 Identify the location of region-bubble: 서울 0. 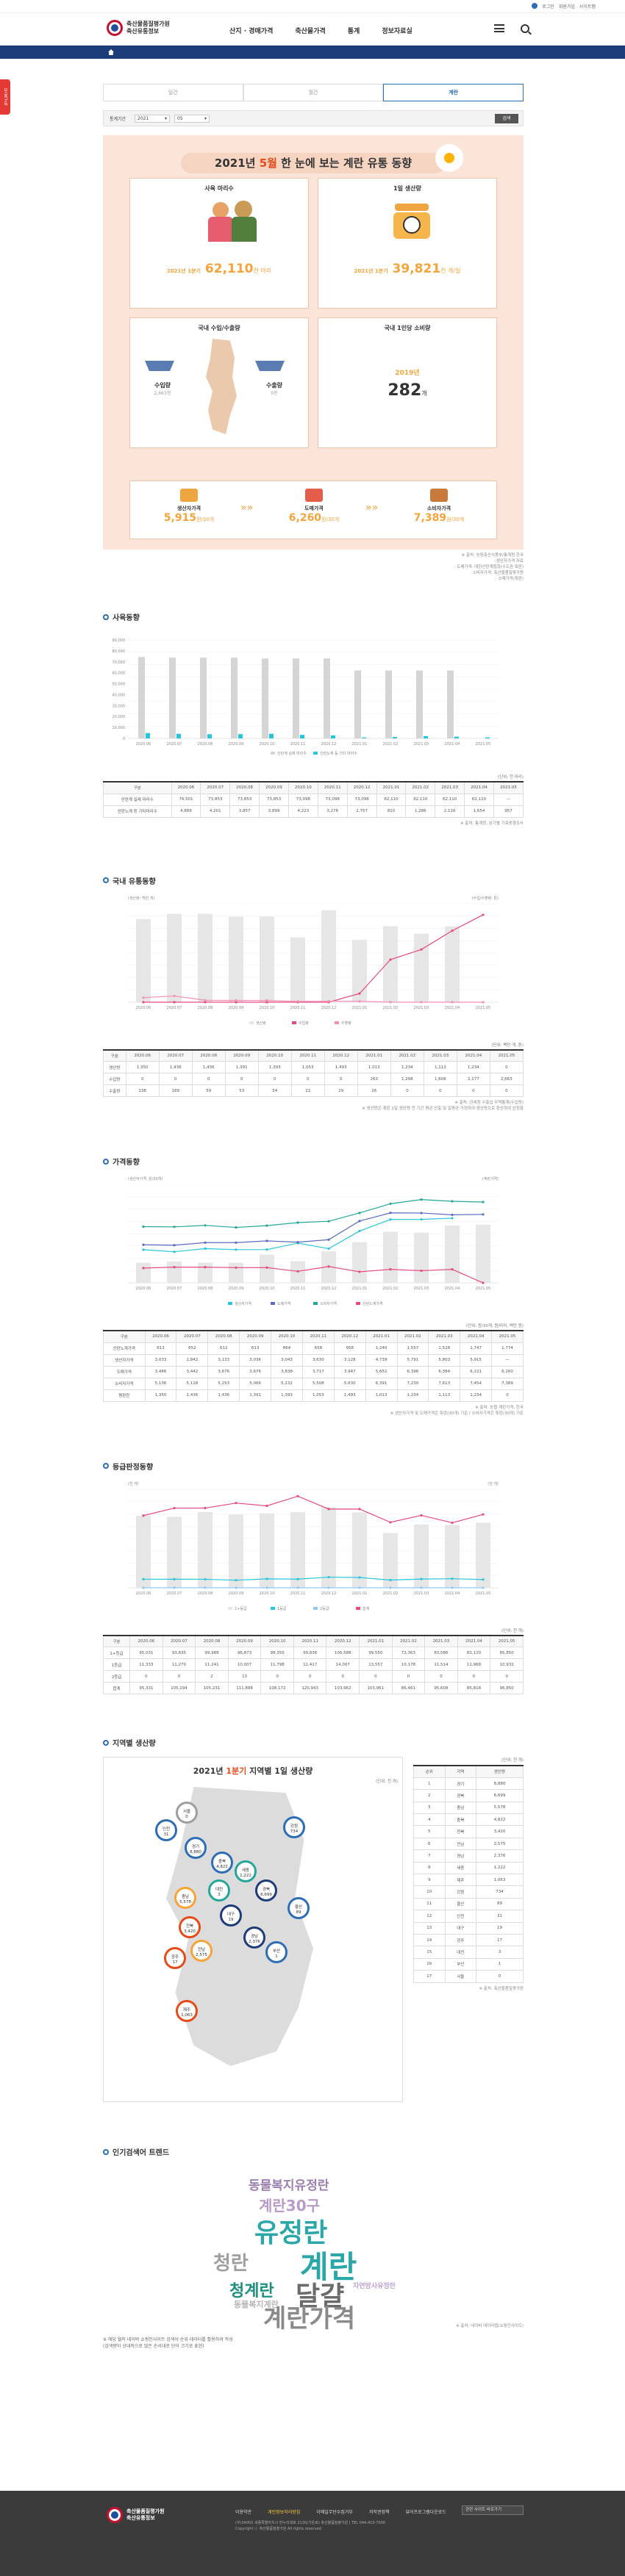
(187, 1813).